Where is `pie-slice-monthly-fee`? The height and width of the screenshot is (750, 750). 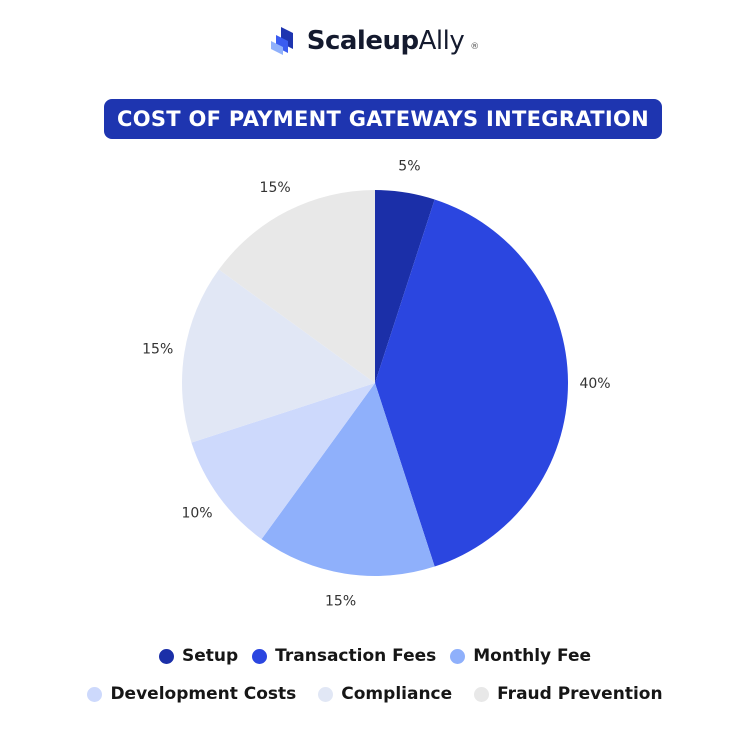 pie-slice-monthly-fee is located at coordinates (348, 479).